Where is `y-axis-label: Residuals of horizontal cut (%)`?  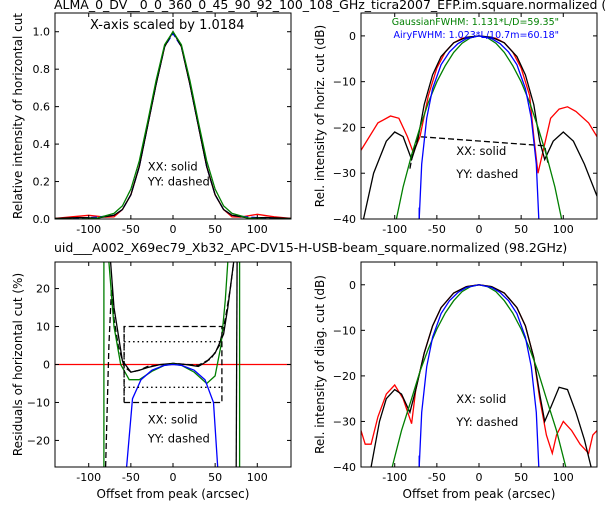 y-axis-label: Residuals of horizontal cut (%) is located at coordinates (18, 364).